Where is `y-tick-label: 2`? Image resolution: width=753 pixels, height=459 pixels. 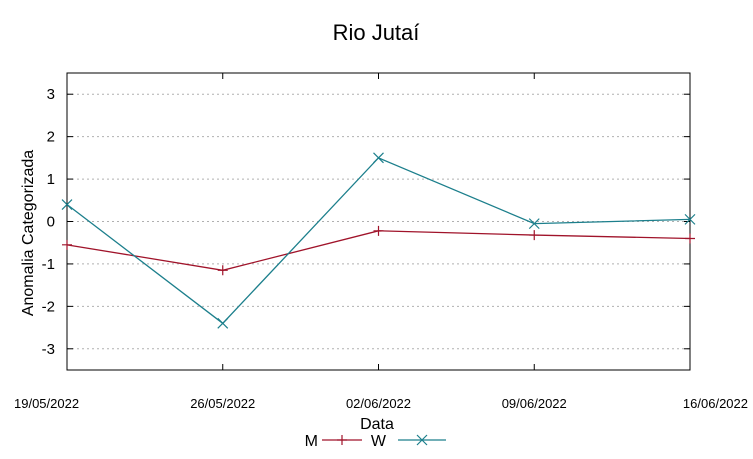 y-tick-label: 2 is located at coordinates (51, 137).